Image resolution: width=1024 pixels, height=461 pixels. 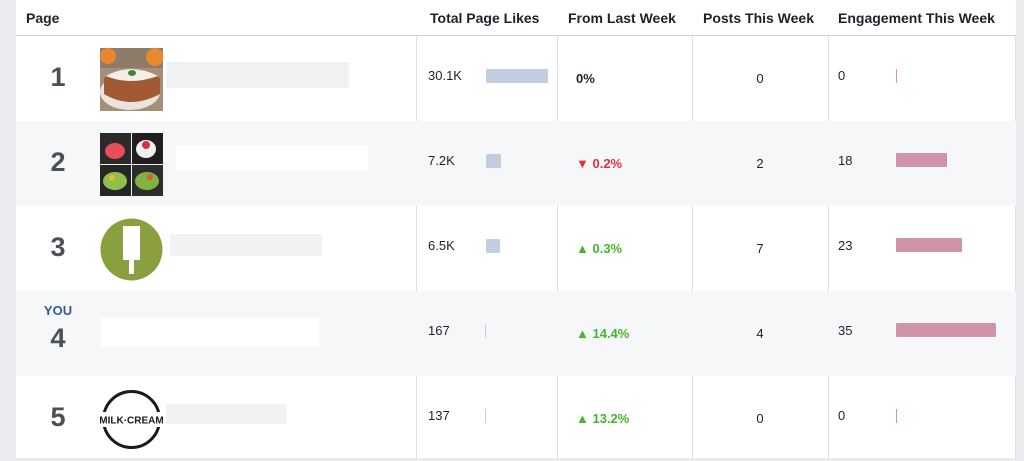 I want to click on change-from-last-week: ▲ 13.2%, so click(x=603, y=418).